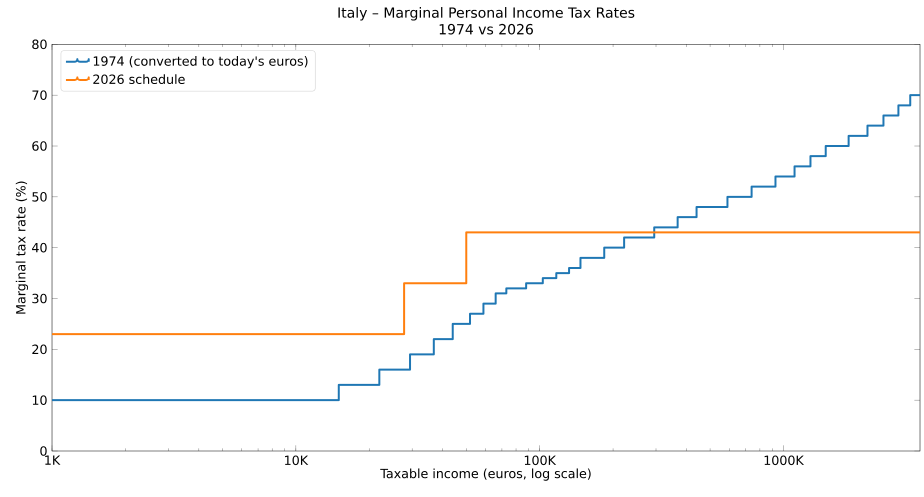 The height and width of the screenshot is (497, 924). Describe the element at coordinates (486, 29) in the screenshot. I see `chart-subtitle: 1974 vs 2026` at that location.